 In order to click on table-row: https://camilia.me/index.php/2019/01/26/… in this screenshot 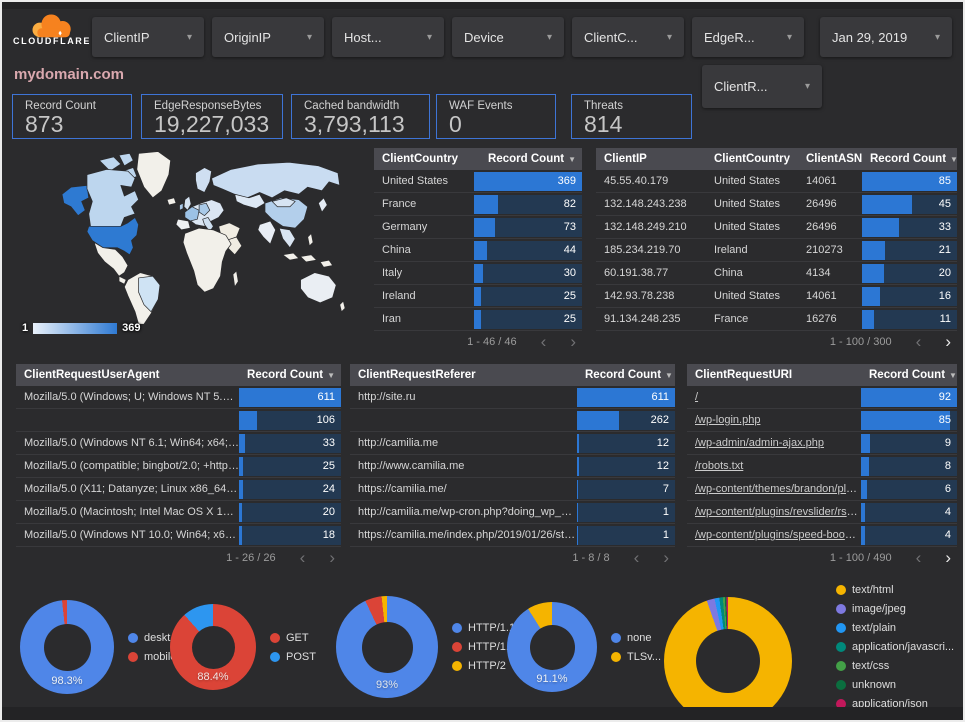, I will do `click(512, 535)`.